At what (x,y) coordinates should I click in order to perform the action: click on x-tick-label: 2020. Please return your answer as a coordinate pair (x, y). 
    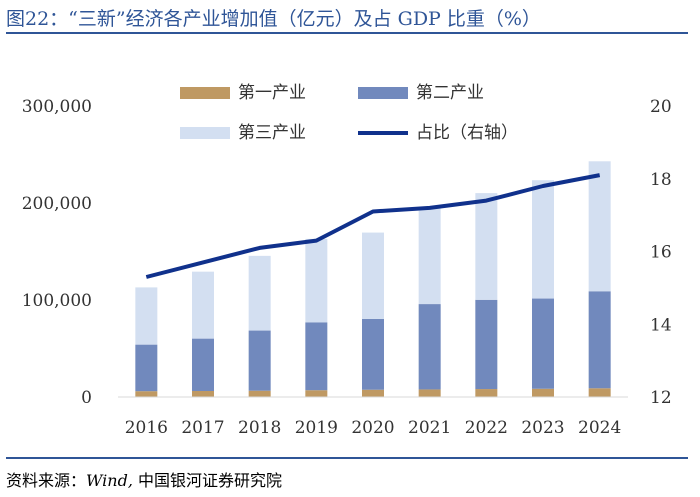
    Looking at the image, I should click on (372, 428).